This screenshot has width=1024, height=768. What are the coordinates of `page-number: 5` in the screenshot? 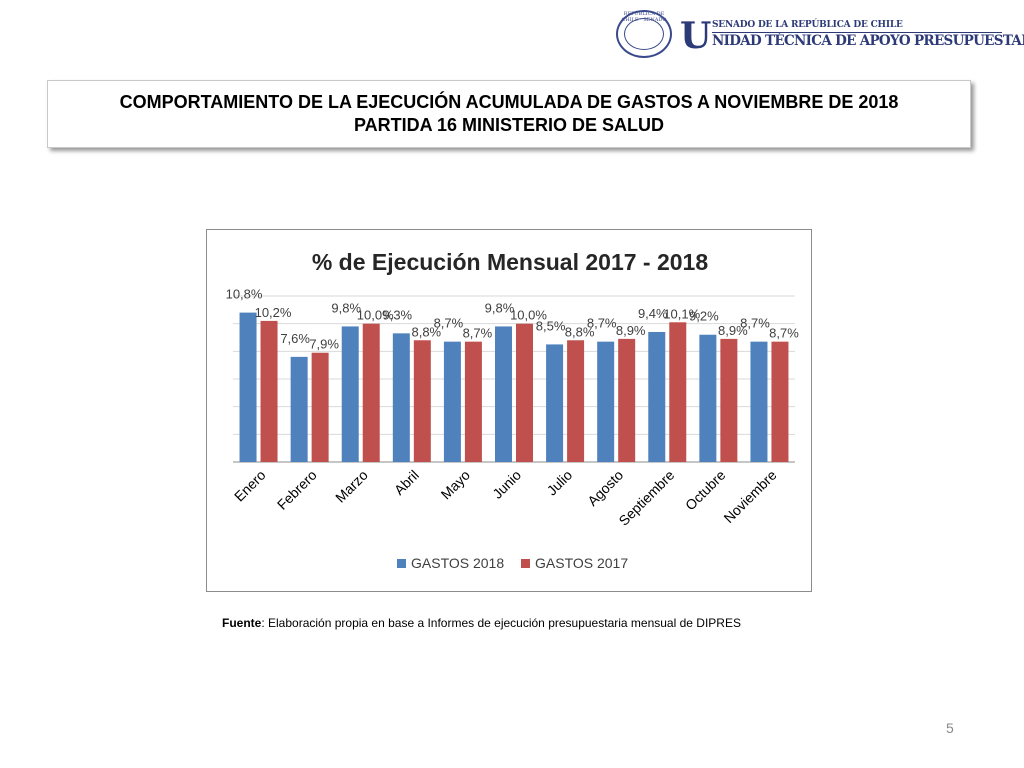 It's located at (950, 728).